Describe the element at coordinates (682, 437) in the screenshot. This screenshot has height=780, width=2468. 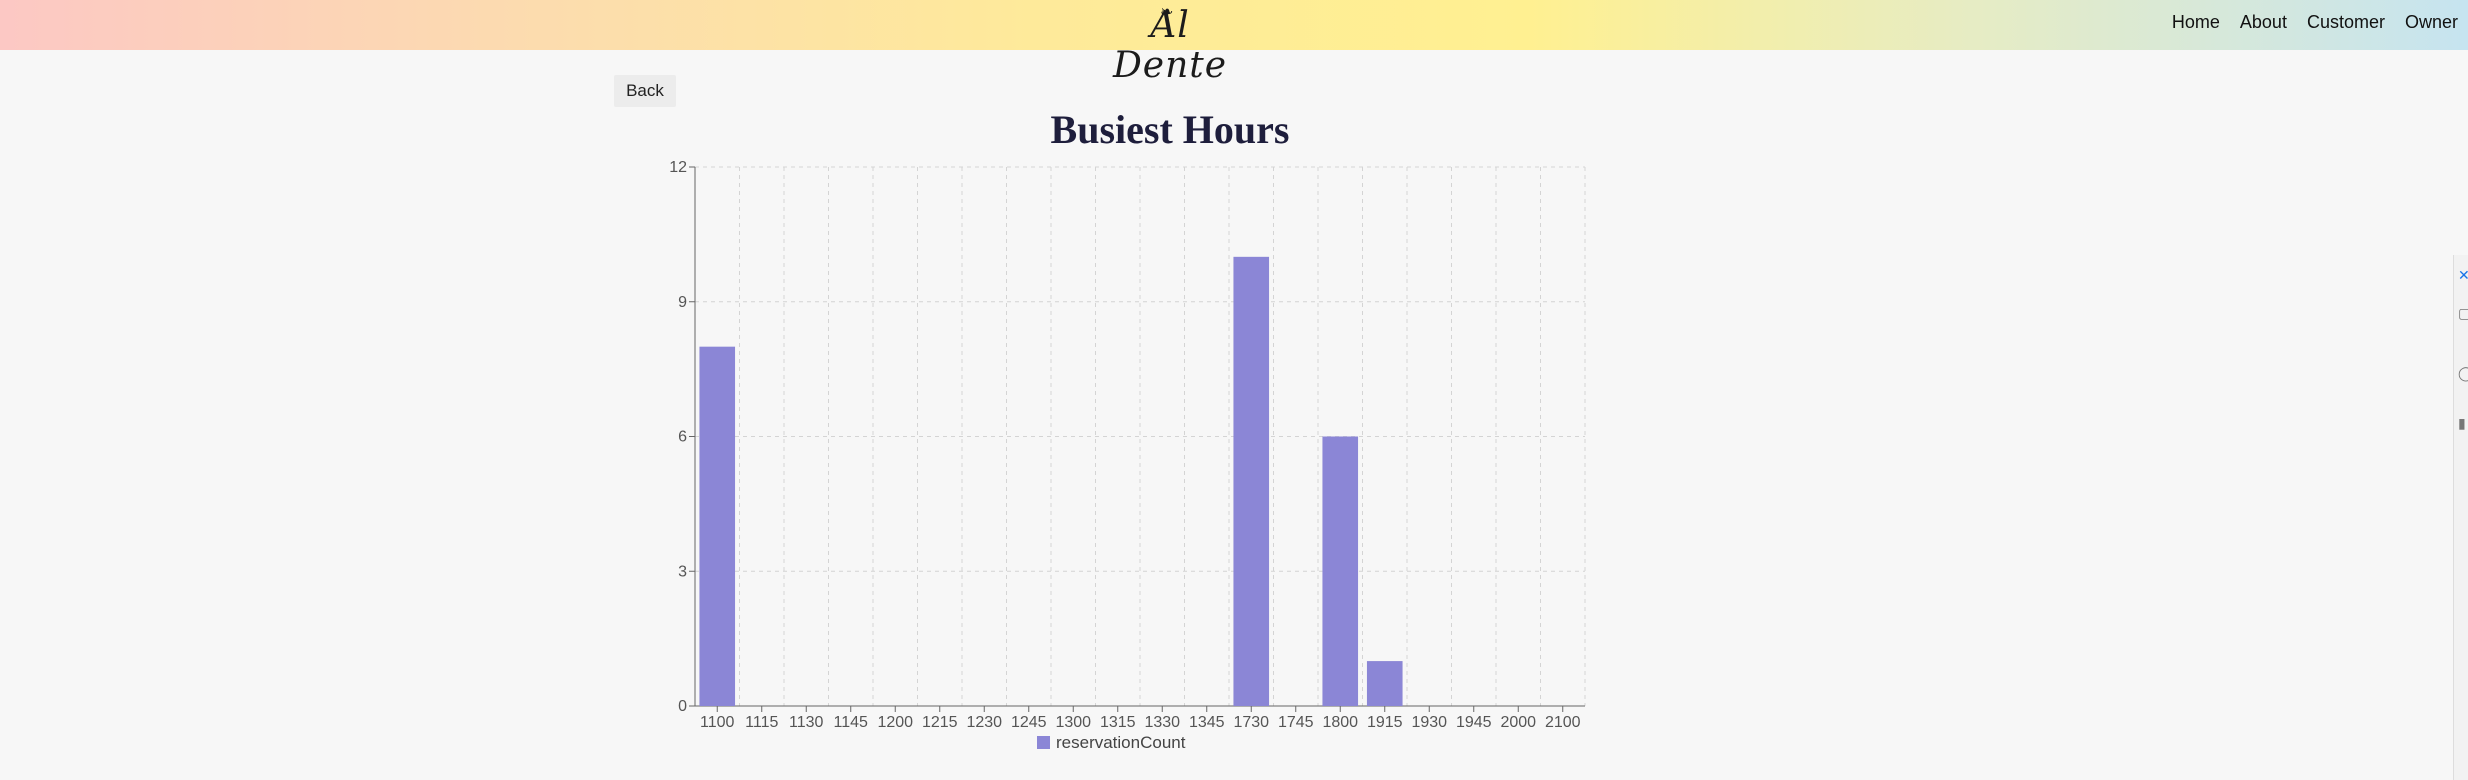
I see `y-tick-label-2: 6` at that location.